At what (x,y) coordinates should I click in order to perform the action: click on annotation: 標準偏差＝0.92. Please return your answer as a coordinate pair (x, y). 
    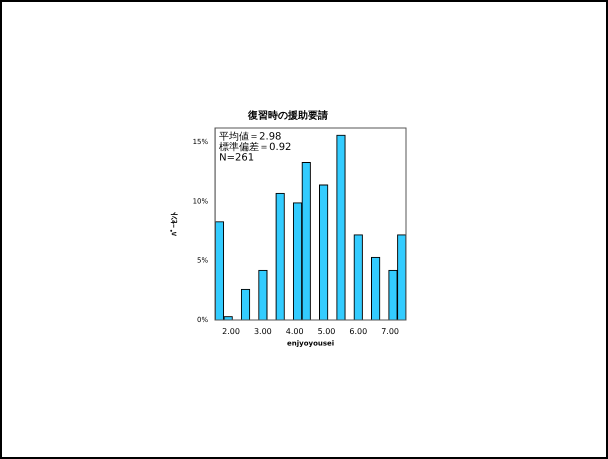
    Looking at the image, I should click on (255, 147).